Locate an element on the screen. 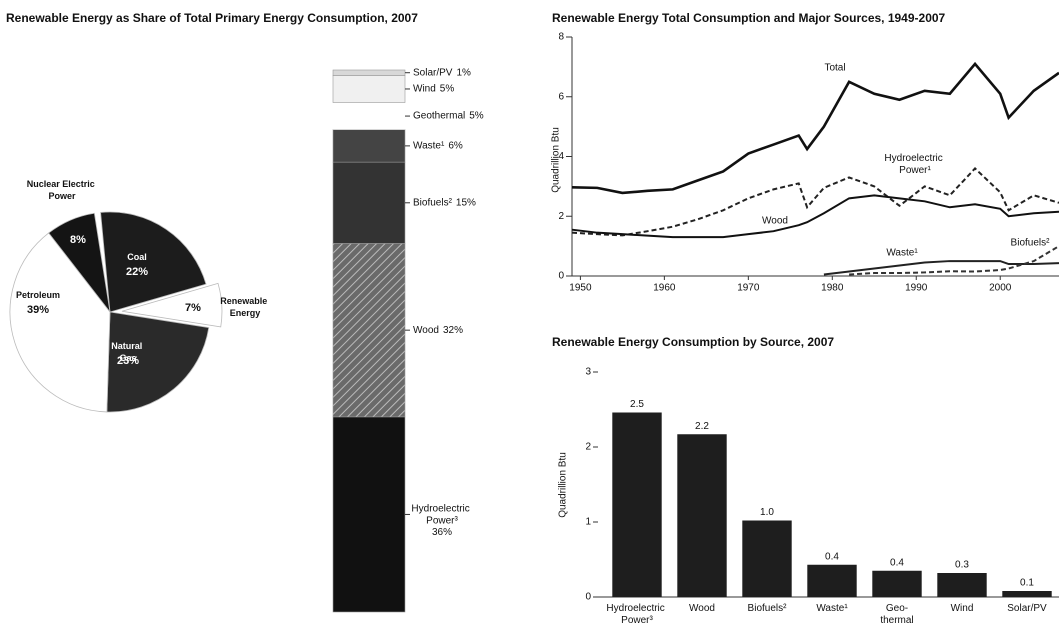 This screenshot has height=635, width=1059. slice-label: Renewable Energy is located at coordinates (245, 307).